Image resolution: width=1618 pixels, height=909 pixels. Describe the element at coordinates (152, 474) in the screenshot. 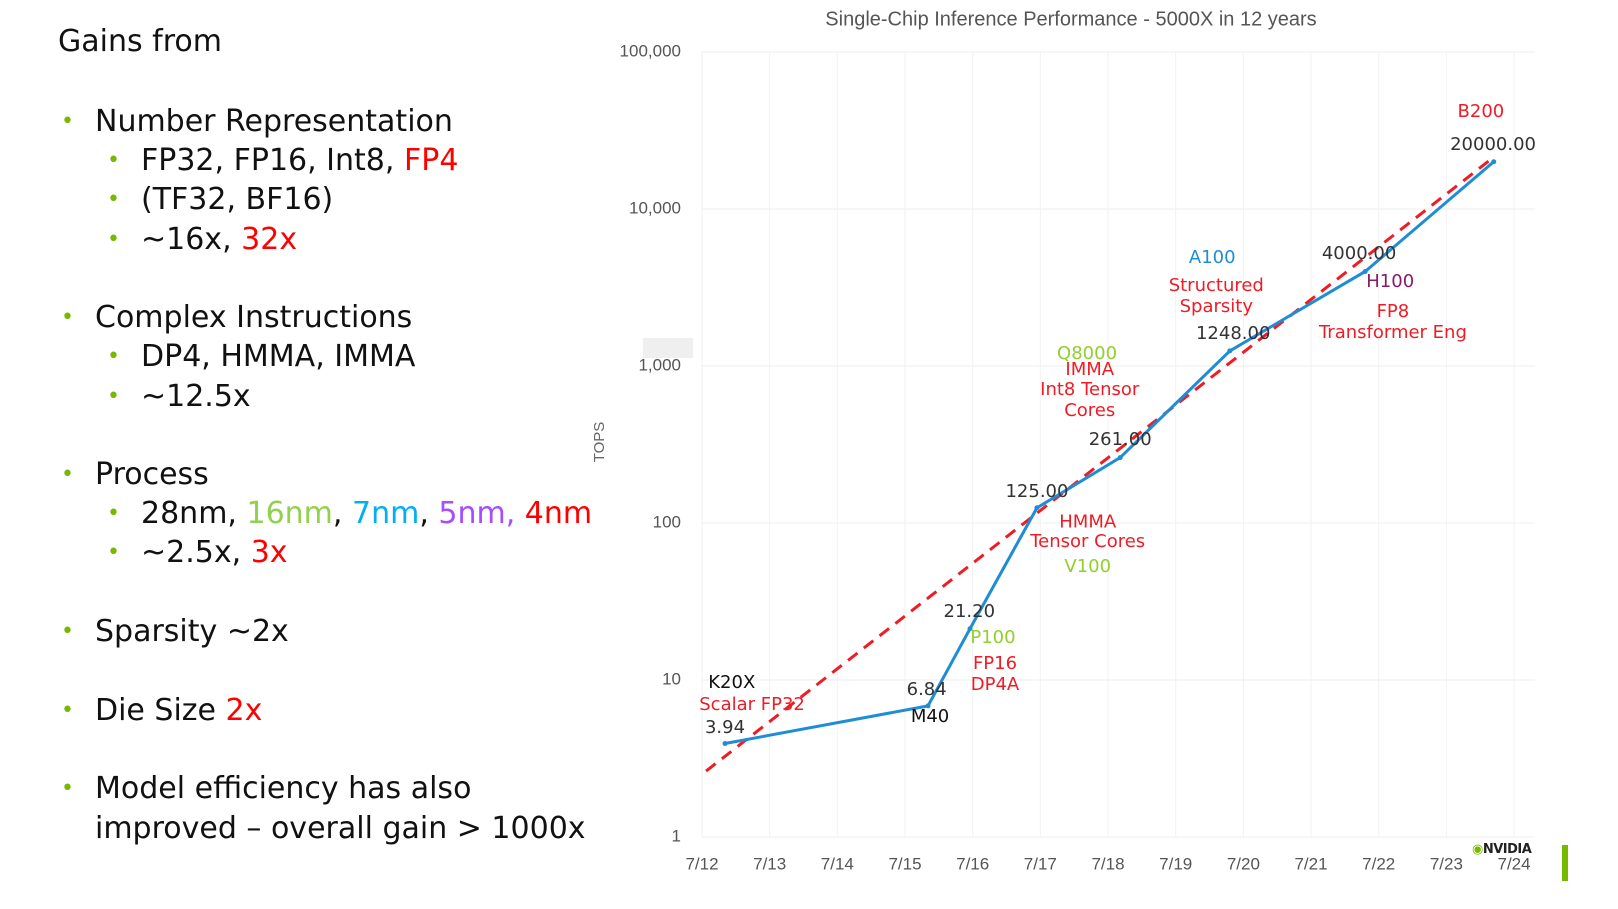

I see `bullet-text: Process` at that location.